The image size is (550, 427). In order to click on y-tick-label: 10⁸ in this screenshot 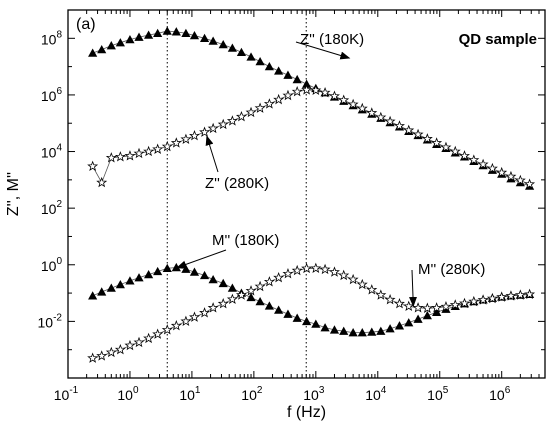, I will do `click(52, 38)`.